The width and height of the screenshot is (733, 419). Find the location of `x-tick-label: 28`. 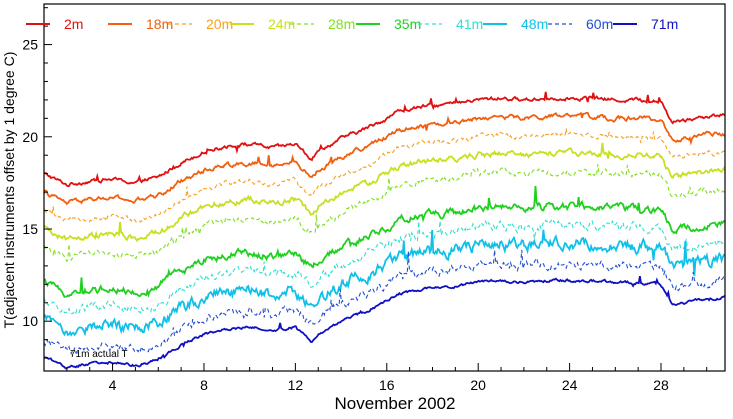

x-tick-label: 28 is located at coordinates (661, 385).